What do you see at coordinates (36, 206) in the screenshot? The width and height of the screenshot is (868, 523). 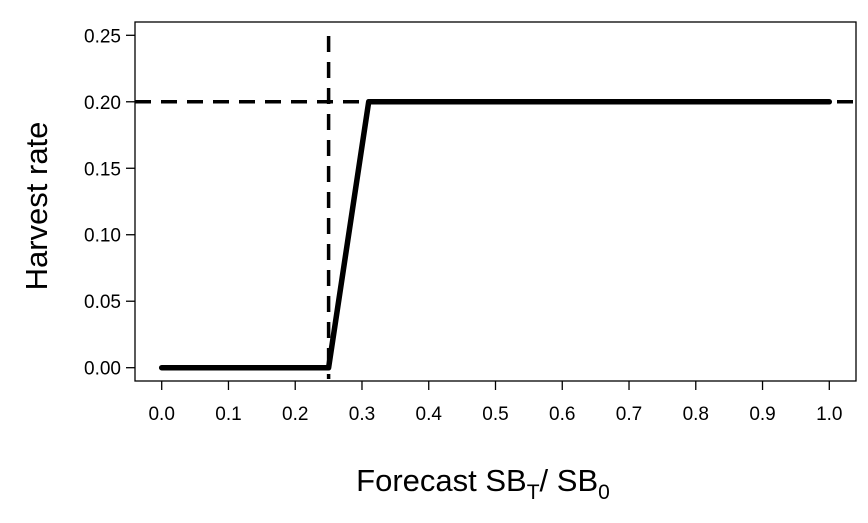 I see `y-axis-title: Harvest rate` at bounding box center [36, 206].